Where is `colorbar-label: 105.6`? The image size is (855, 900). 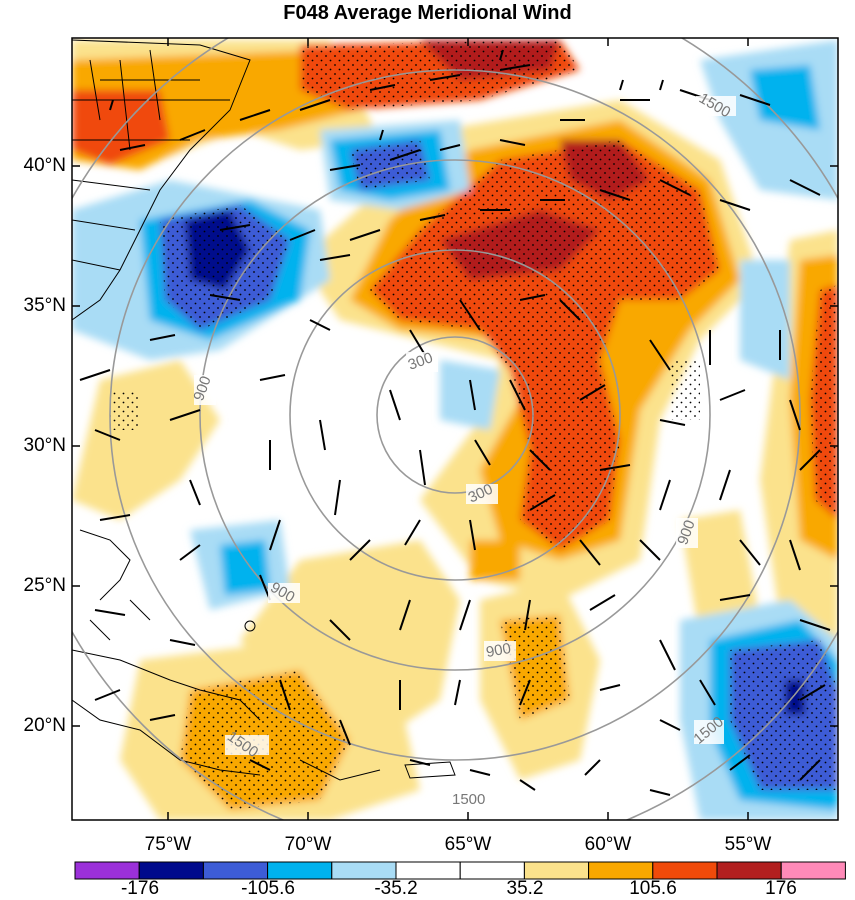
colorbar-label: 105.6 is located at coordinates (653, 888).